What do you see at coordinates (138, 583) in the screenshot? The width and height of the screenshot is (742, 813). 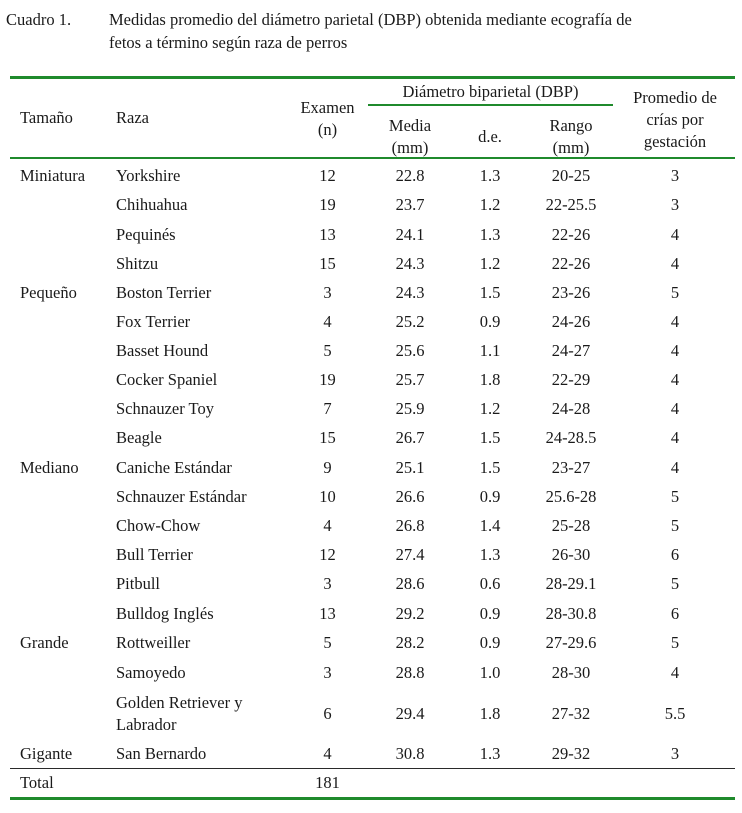 I see `cell-raza: Pitbull` at bounding box center [138, 583].